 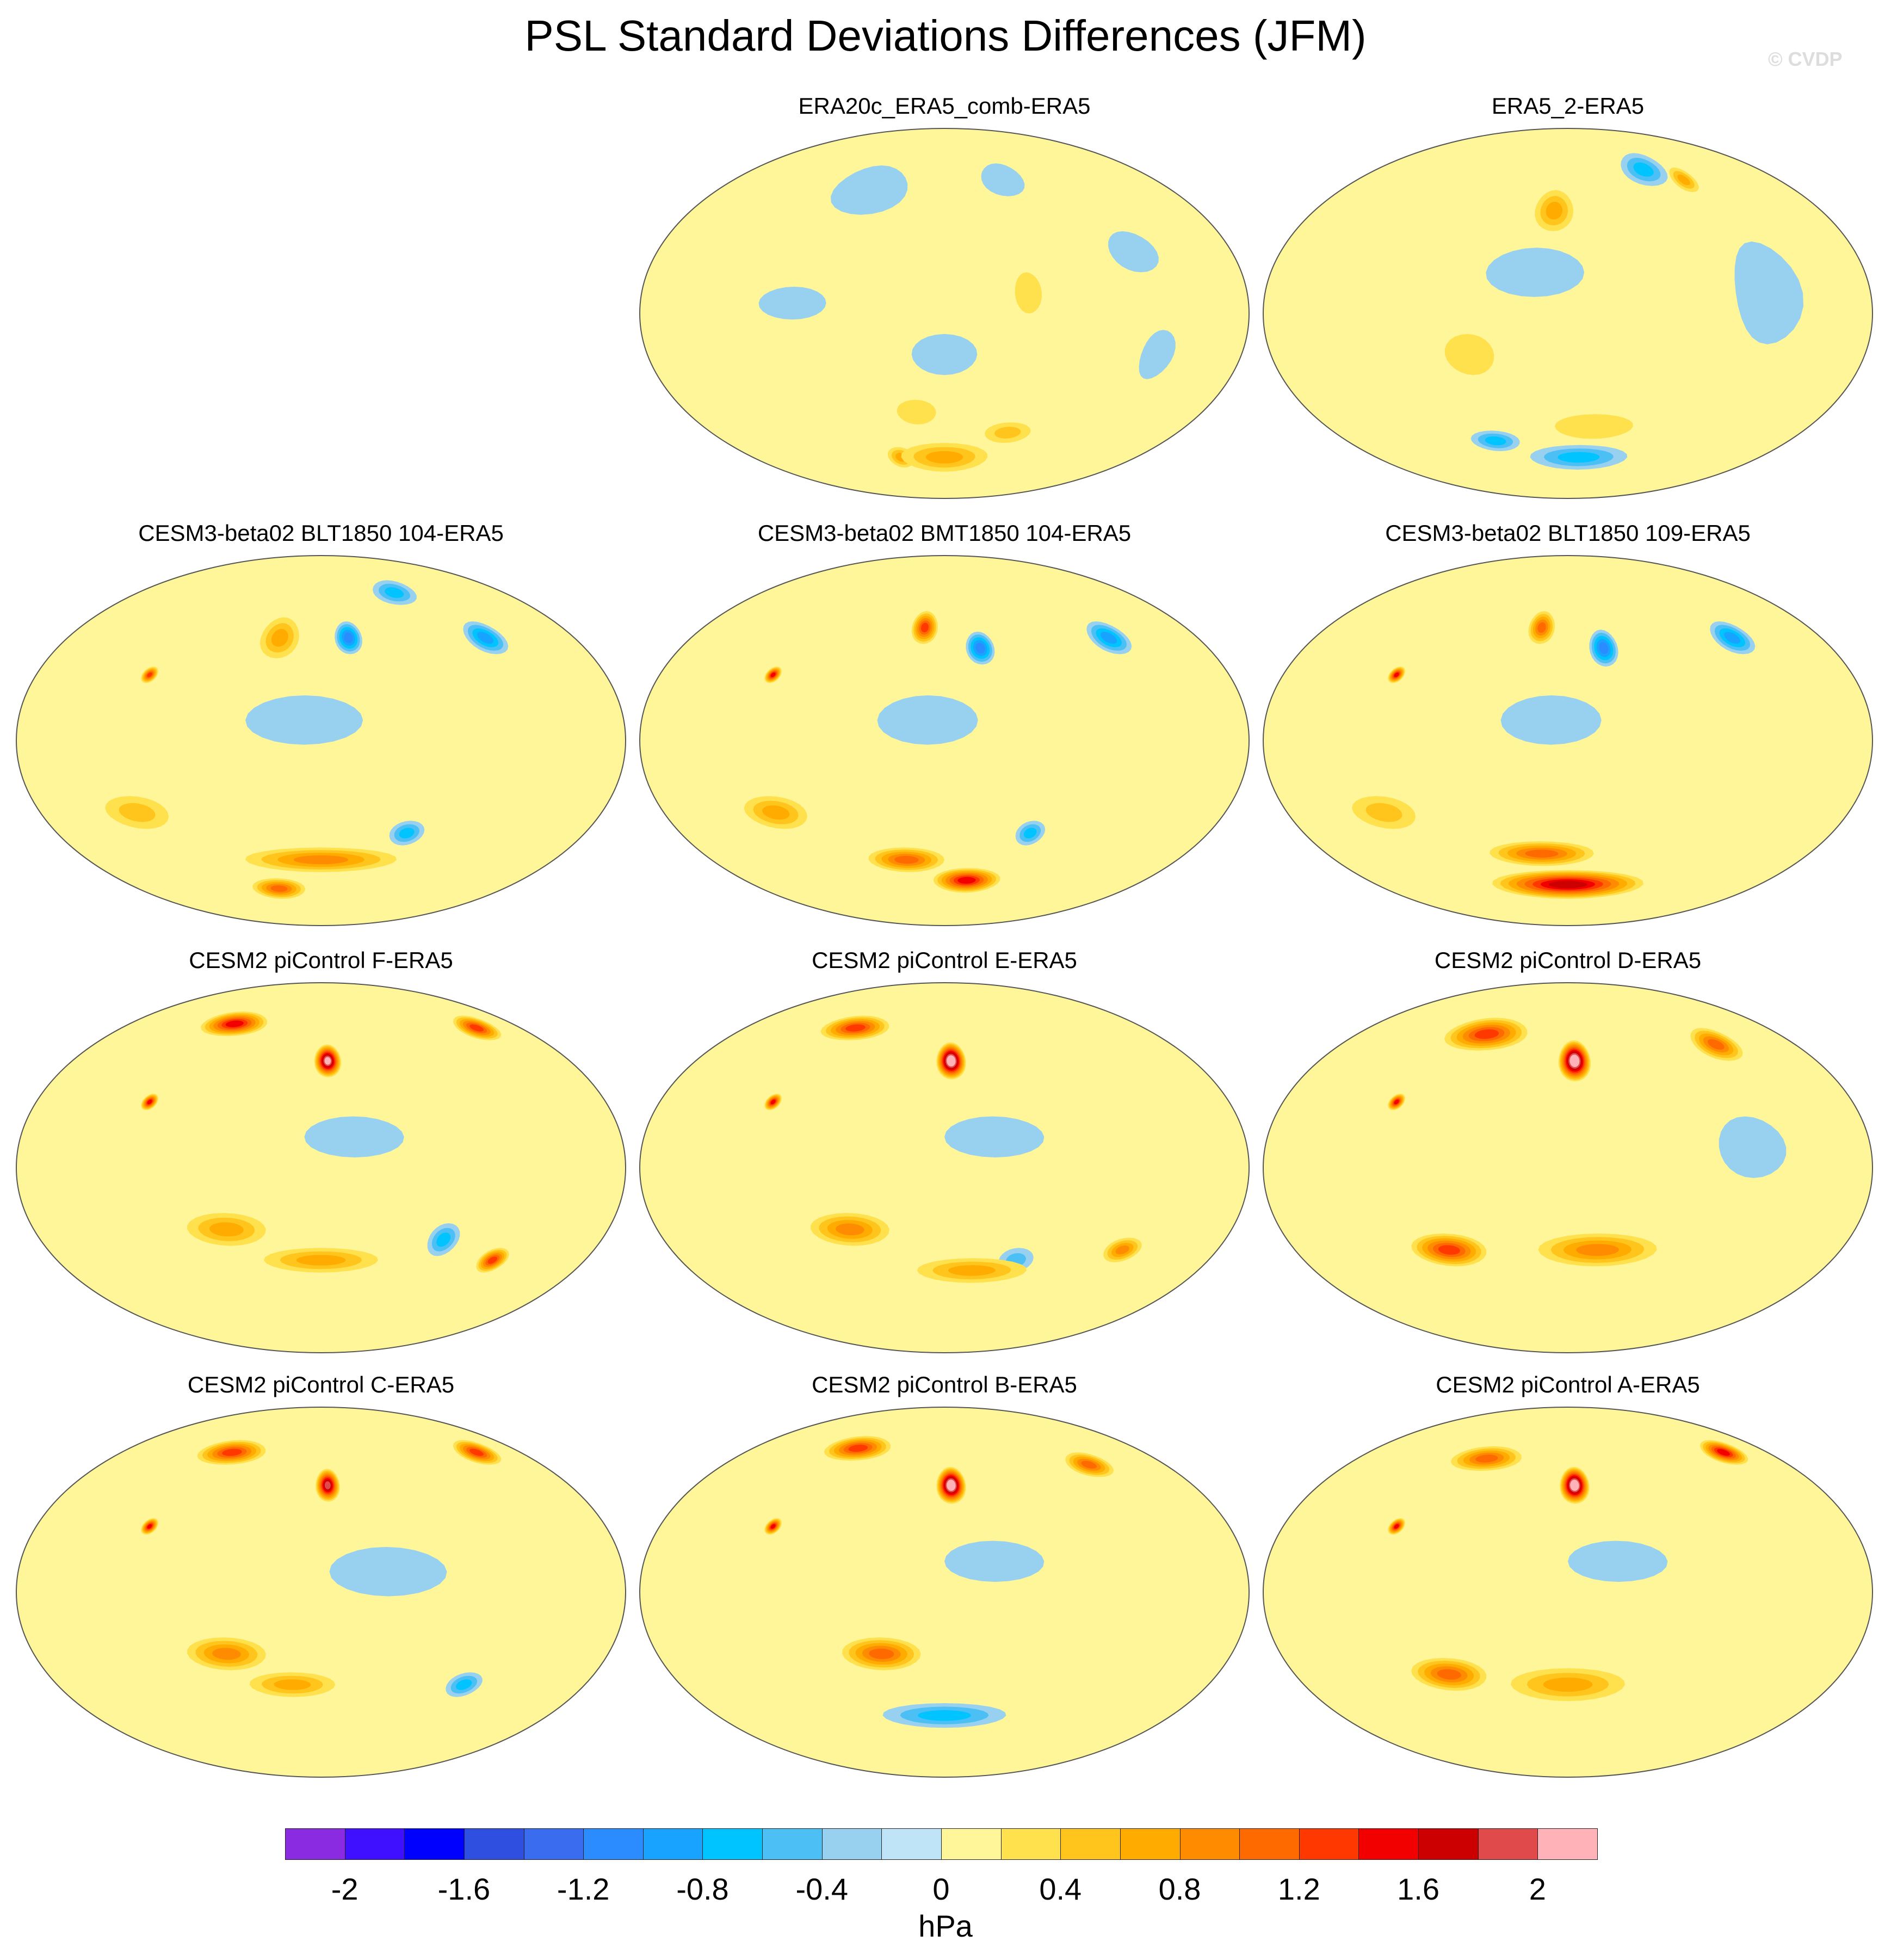 I want to click on panel-title: CESM3-beta02 BLT1850 109-ERA5, so click(x=1568, y=533).